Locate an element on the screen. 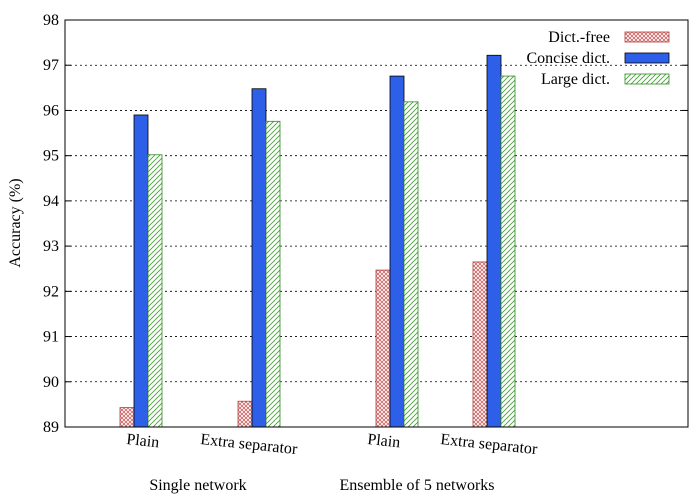 The image size is (700, 500). y-tick-label: 92 is located at coordinates (51, 291).